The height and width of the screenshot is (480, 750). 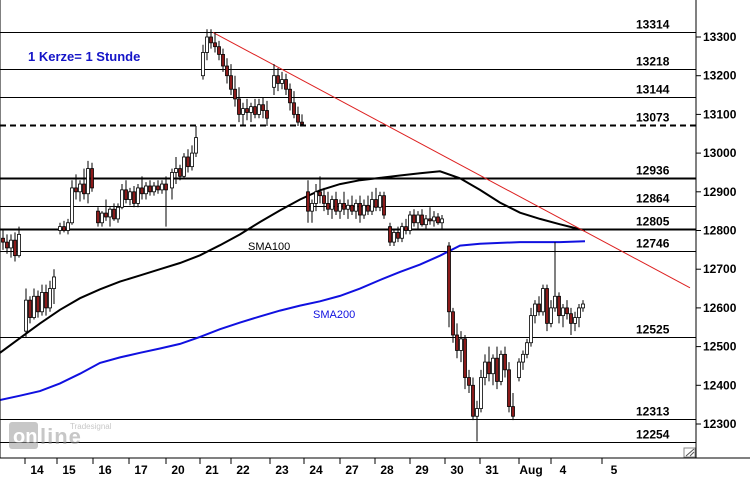 What do you see at coordinates (25, 437) in the screenshot?
I see `logo-on: on` at bounding box center [25, 437].